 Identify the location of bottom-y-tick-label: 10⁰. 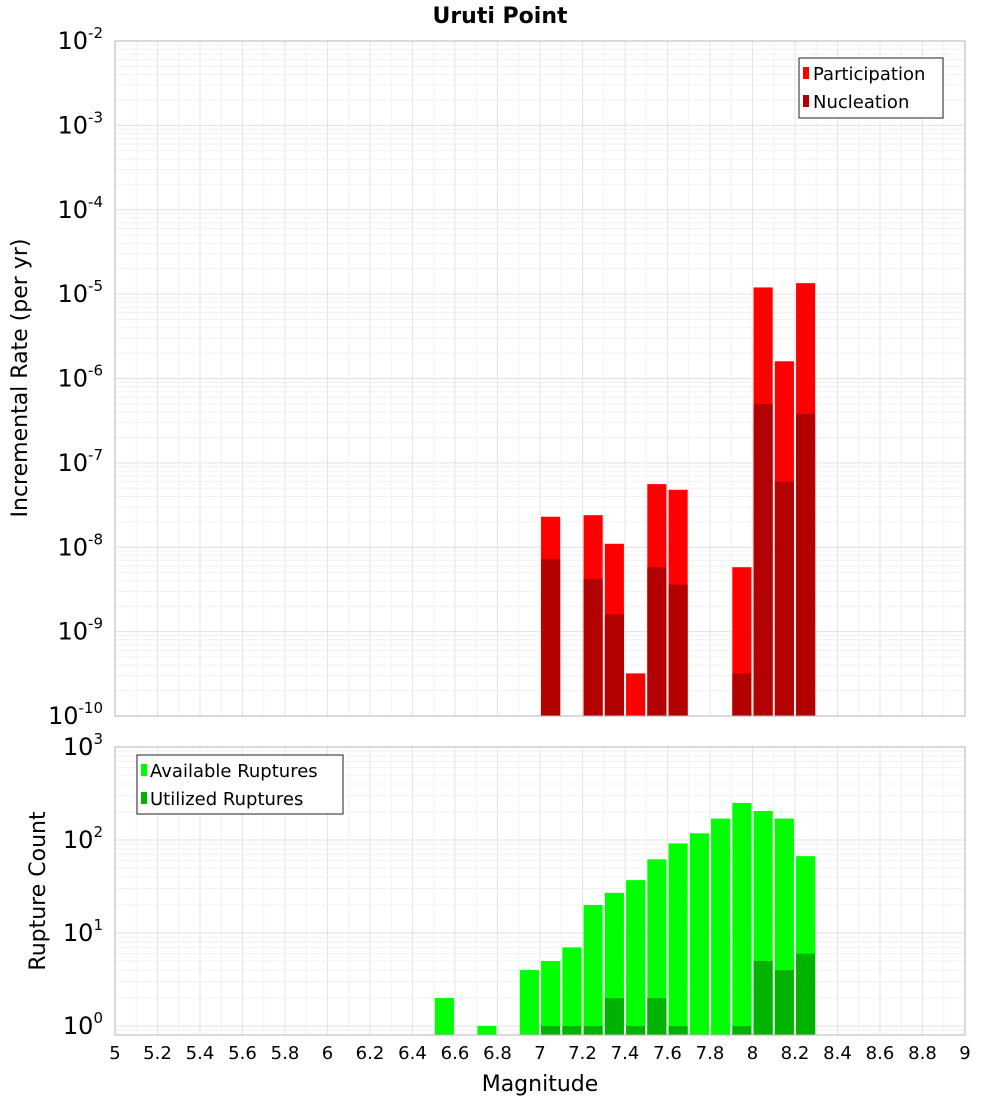
(83, 1024).